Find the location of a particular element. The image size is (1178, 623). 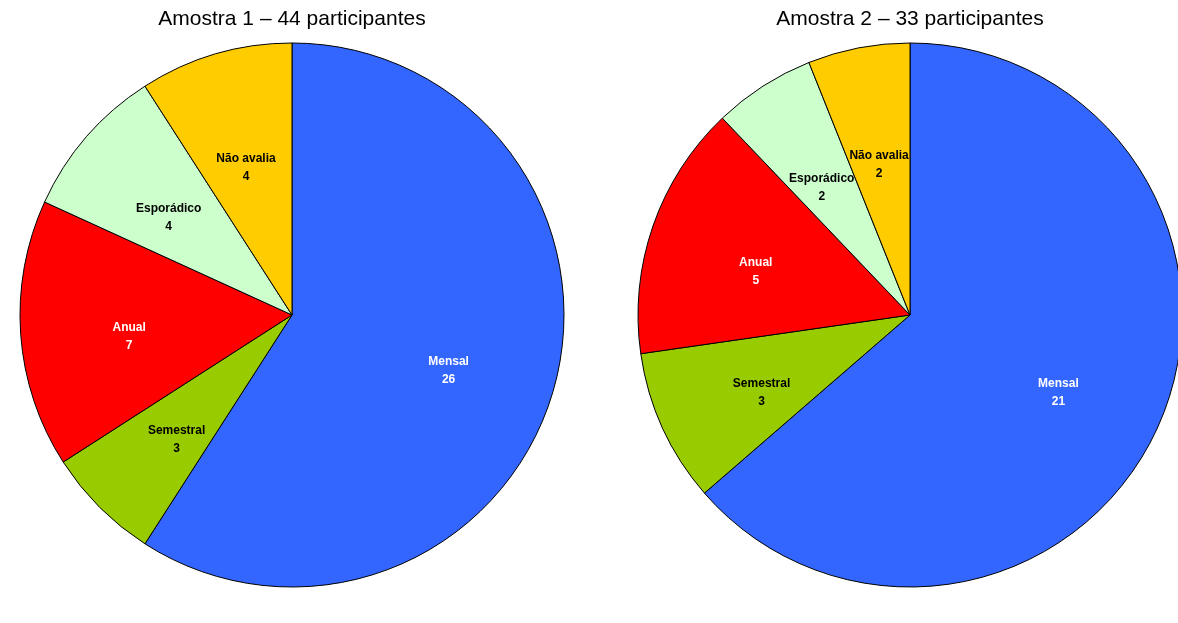

data-label: 7 is located at coordinates (129, 344).